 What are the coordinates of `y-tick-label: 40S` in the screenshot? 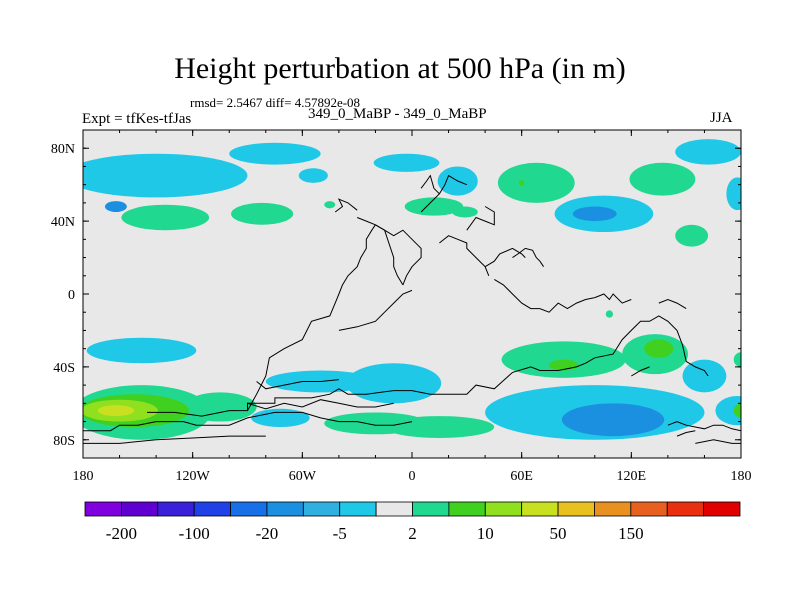 It's located at (64, 368).